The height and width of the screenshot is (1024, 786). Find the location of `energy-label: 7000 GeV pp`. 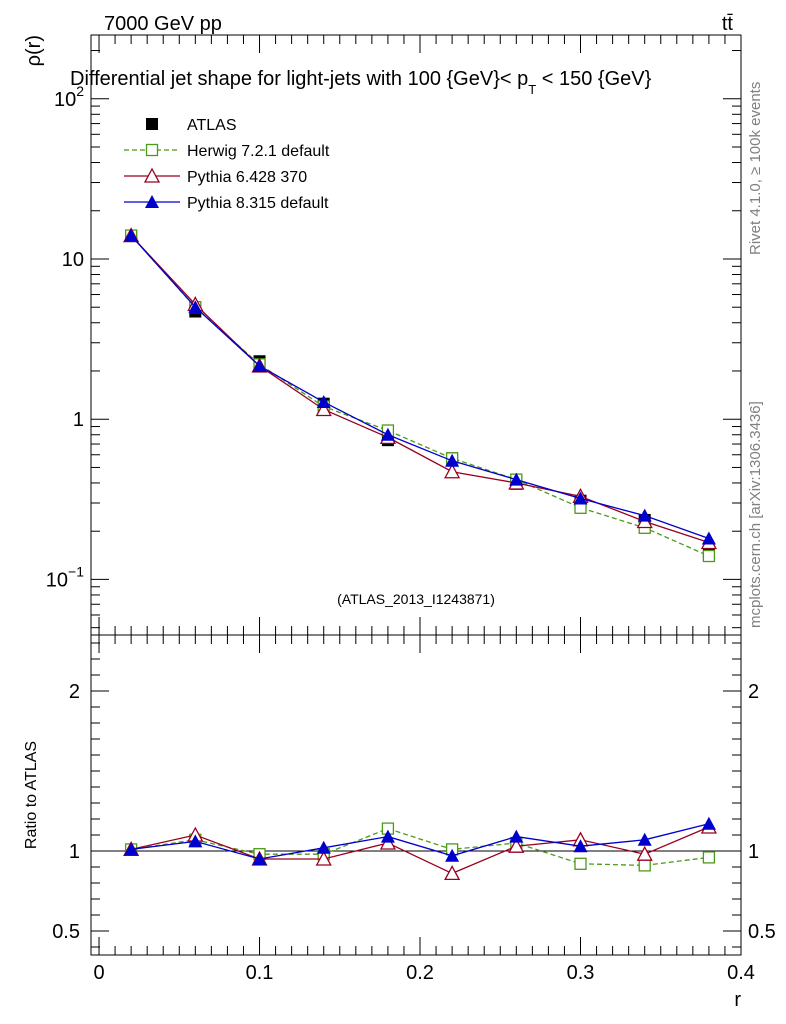

energy-label: 7000 GeV pp is located at coordinates (163, 24).